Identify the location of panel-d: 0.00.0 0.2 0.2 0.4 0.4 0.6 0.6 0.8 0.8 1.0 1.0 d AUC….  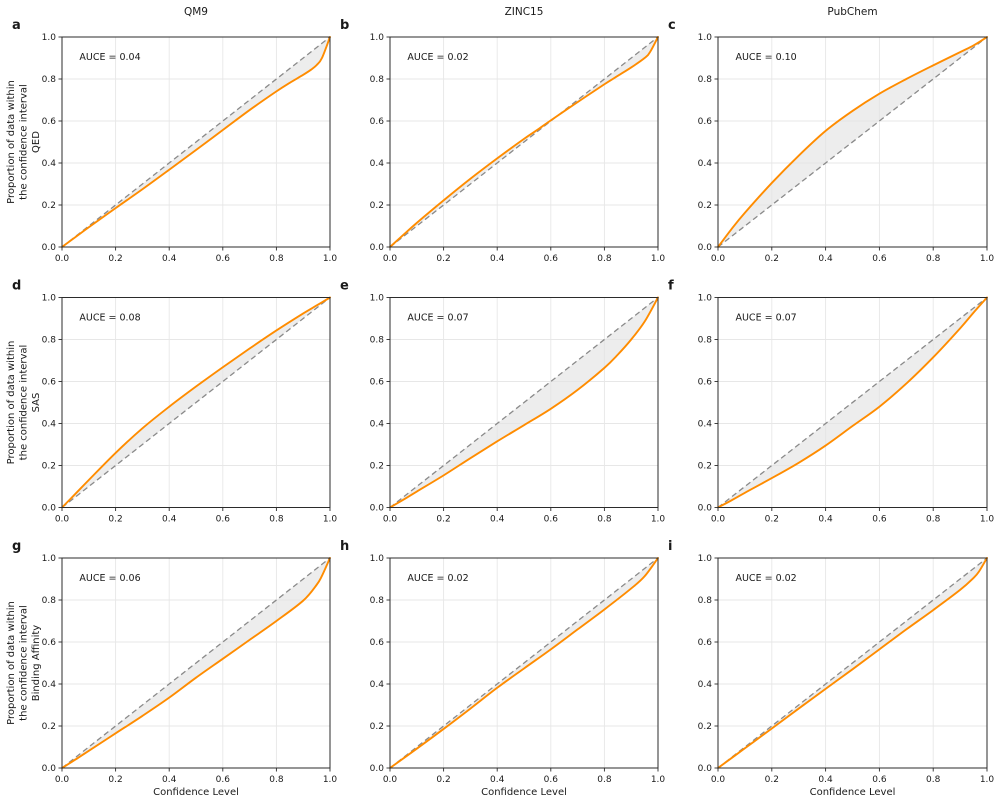
(171, 402).